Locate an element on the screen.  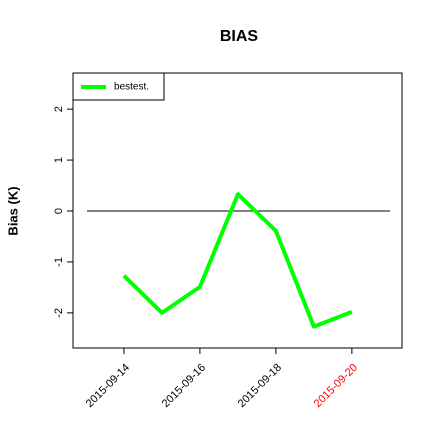
x-tick-label: 2015-09-14 is located at coordinates (108, 386).